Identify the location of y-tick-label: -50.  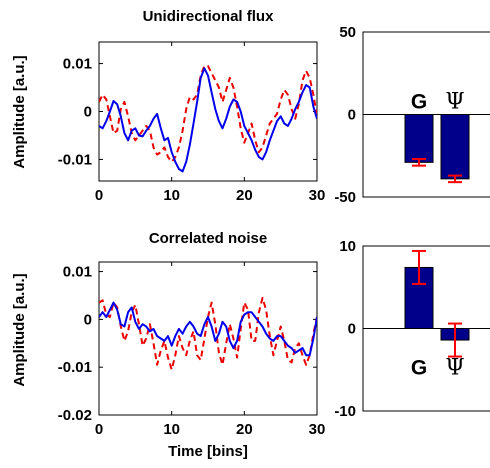
(345, 197).